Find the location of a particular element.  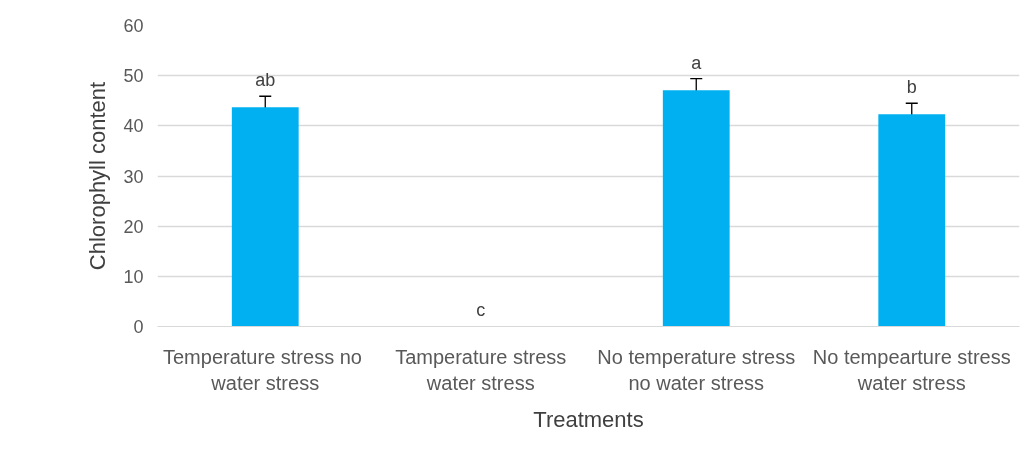

x-tick-label: Tamperature stress water stress is located at coordinates (481, 369).